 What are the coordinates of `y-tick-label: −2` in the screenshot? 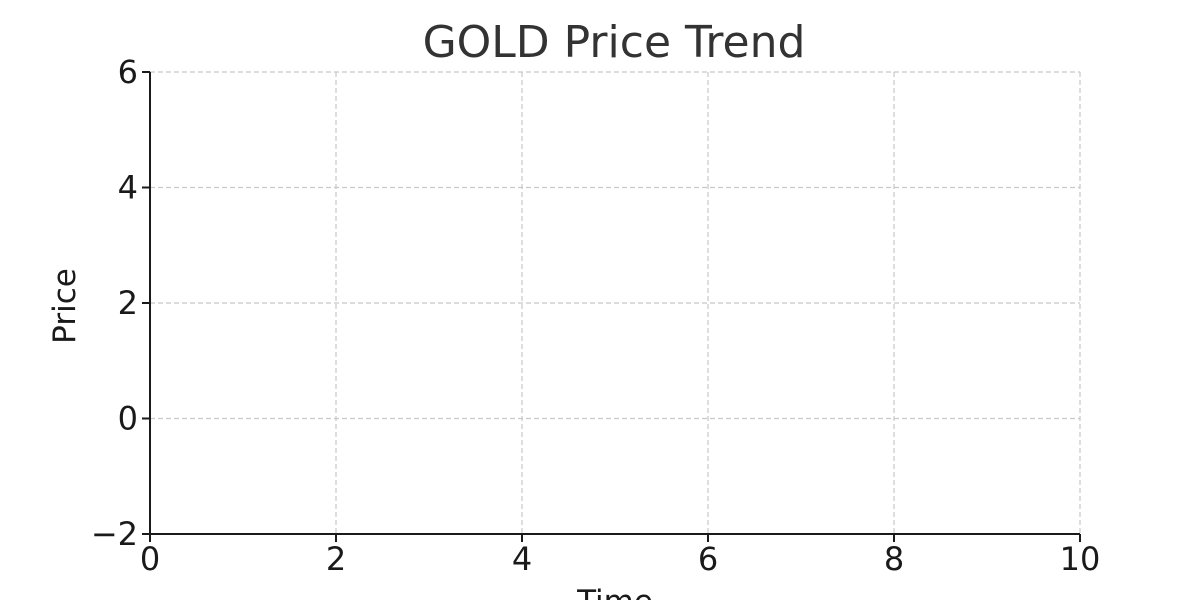 It's located at (114, 534).